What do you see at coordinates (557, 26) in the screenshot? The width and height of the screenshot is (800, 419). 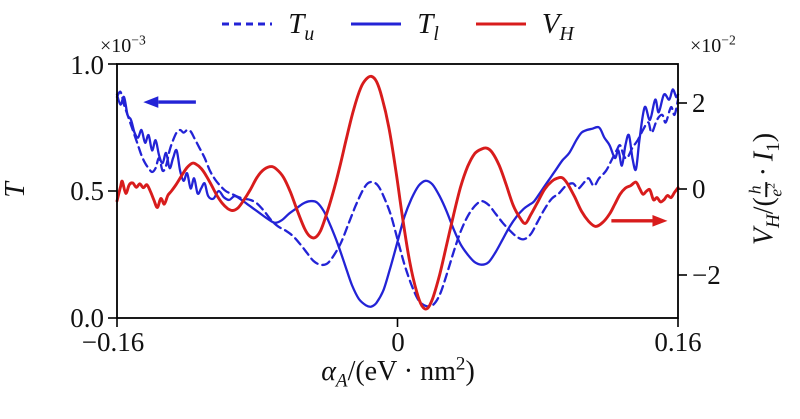 I see `legend-label-vh: VH` at bounding box center [557, 26].